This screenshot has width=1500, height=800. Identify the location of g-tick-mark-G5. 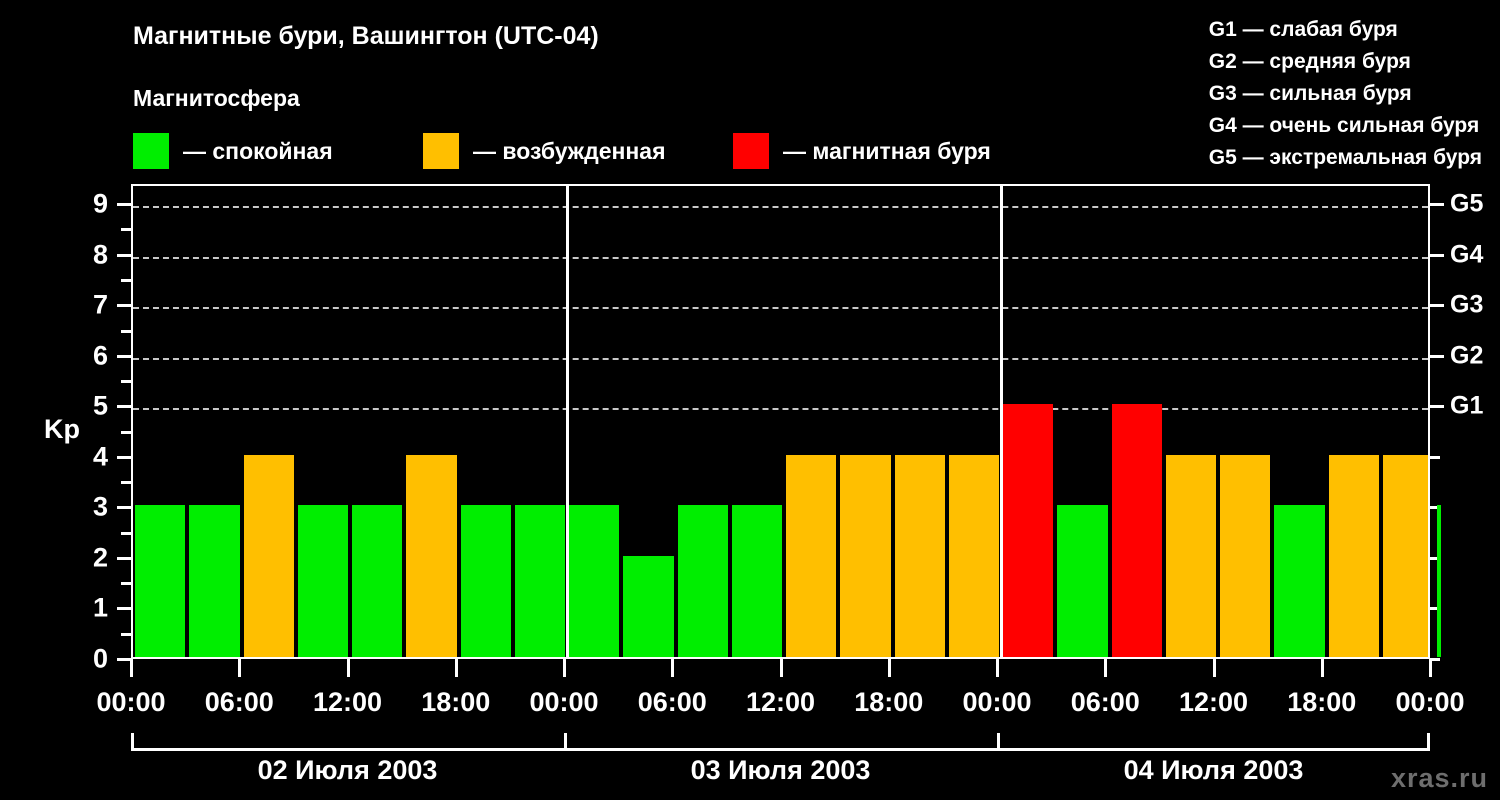
(1437, 205).